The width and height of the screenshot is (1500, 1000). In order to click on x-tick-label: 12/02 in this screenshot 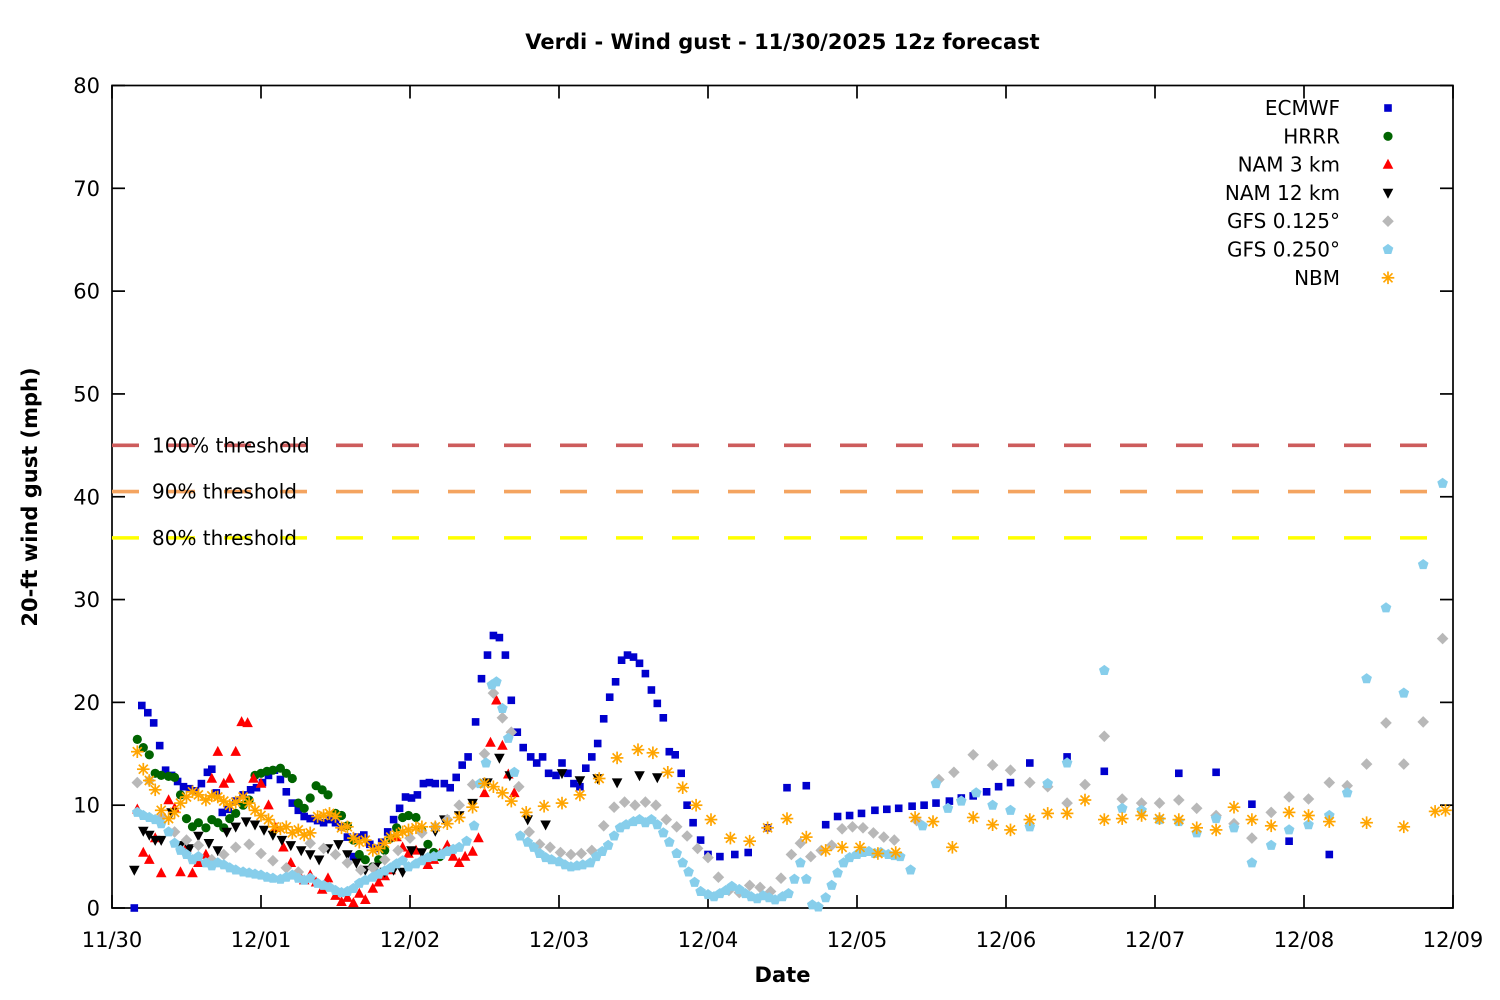, I will do `click(410, 940)`.